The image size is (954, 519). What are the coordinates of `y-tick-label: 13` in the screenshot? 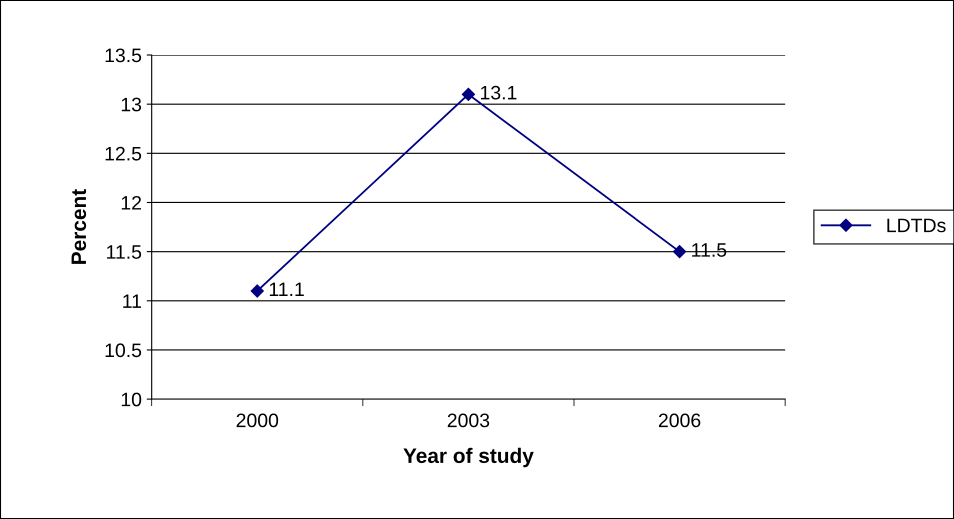 It's located at (132, 105).